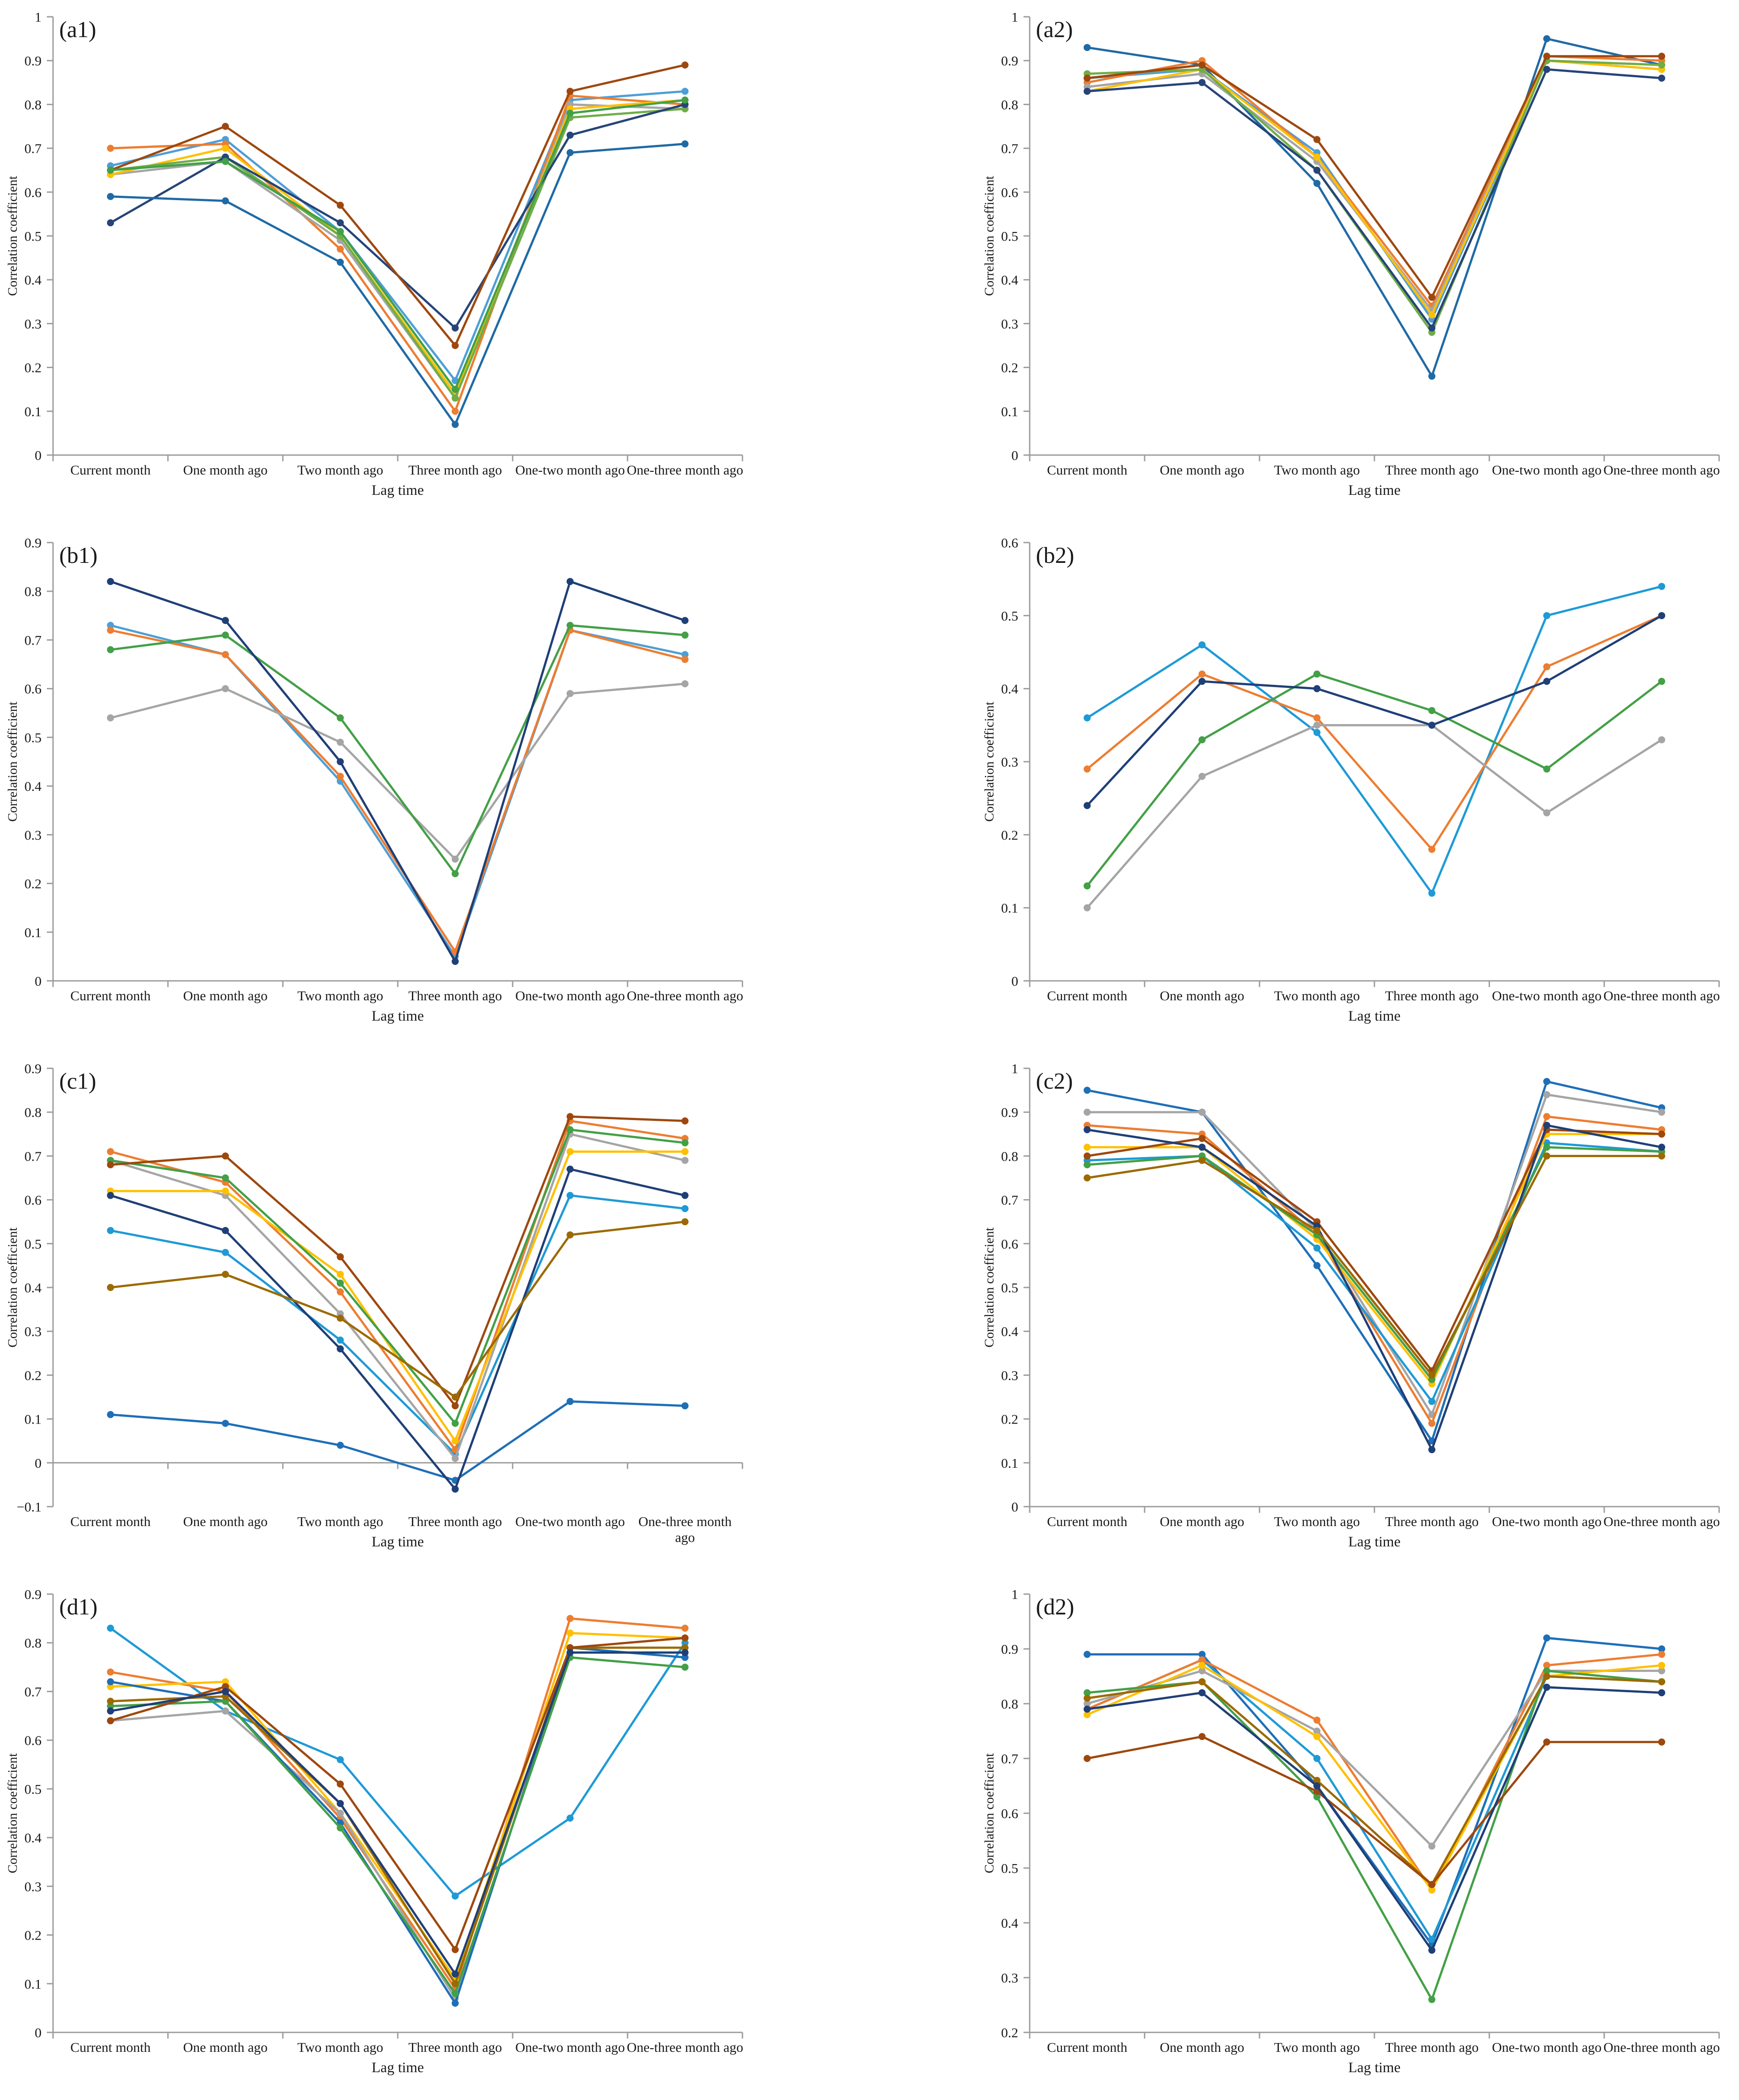 The image size is (1739, 2100). Describe the element at coordinates (78, 555) in the screenshot. I see `panel-label: (b1)` at that location.